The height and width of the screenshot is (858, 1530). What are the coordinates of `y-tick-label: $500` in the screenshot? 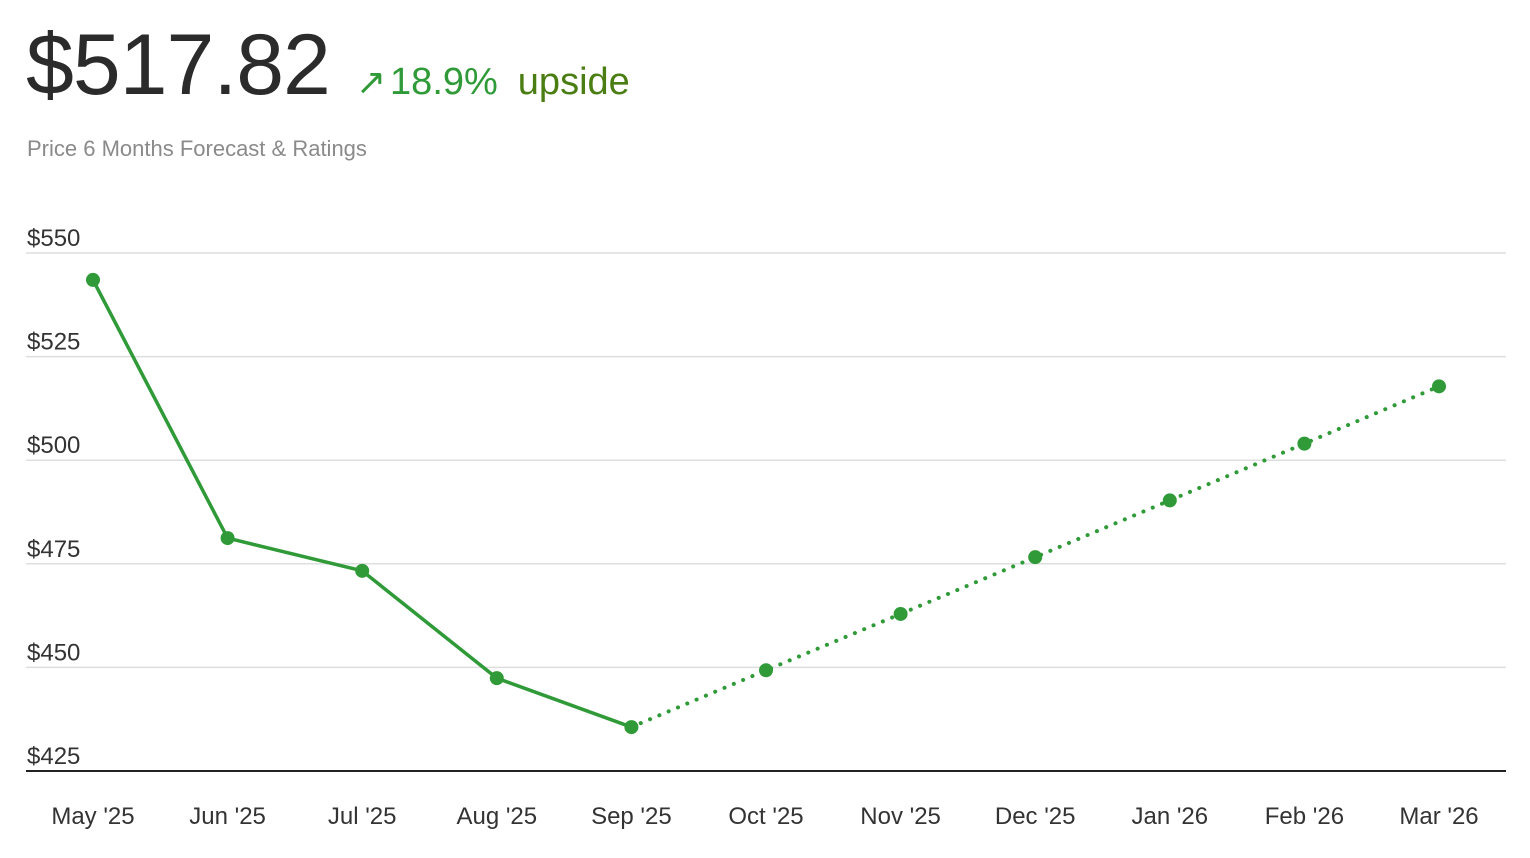 It's located at (53, 445).